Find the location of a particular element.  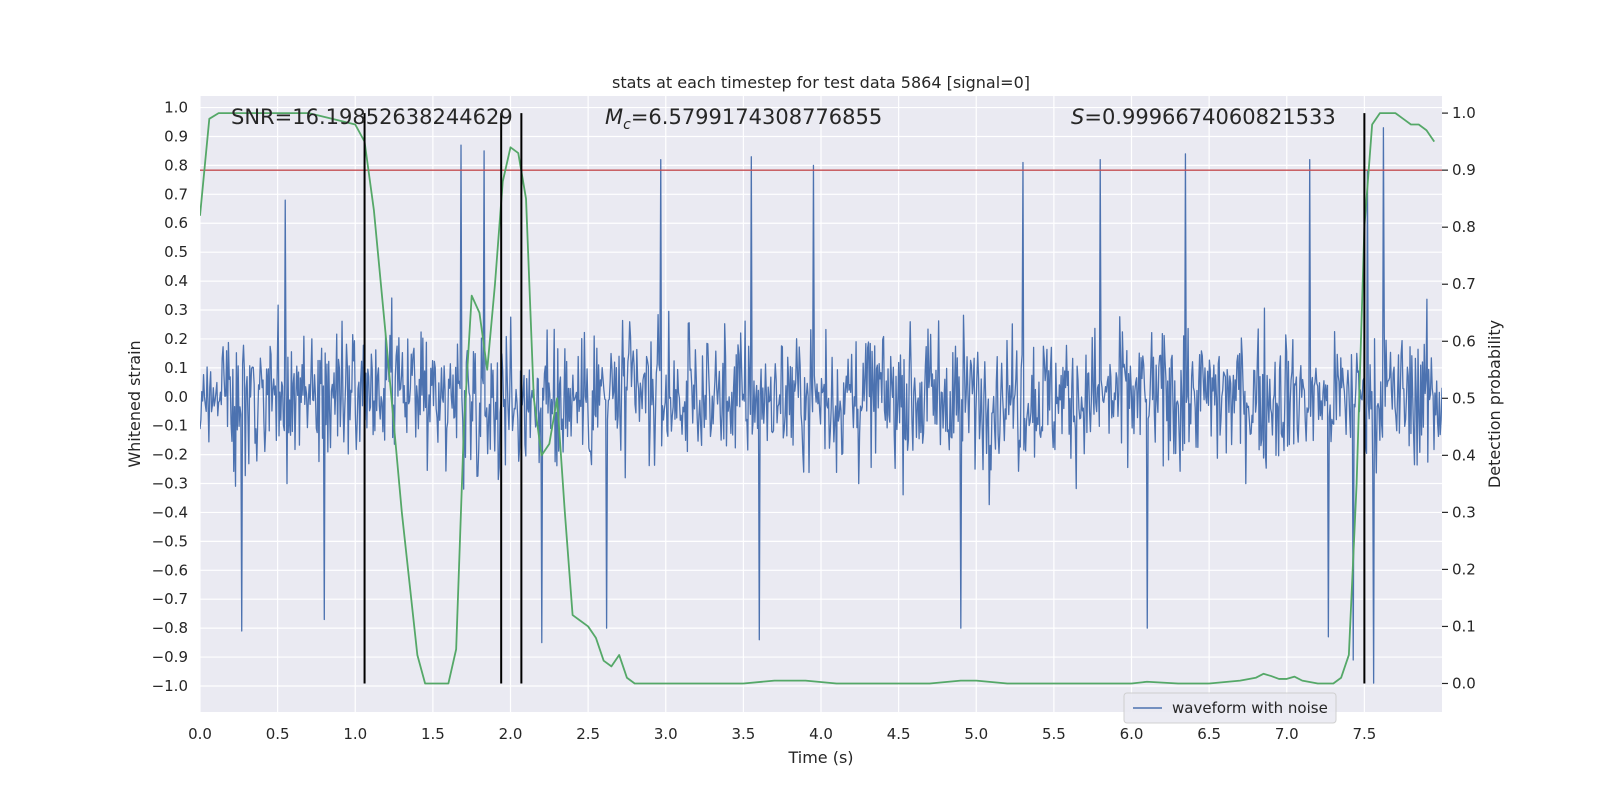

x-axis-label: Time (s) is located at coordinates (820, 757).